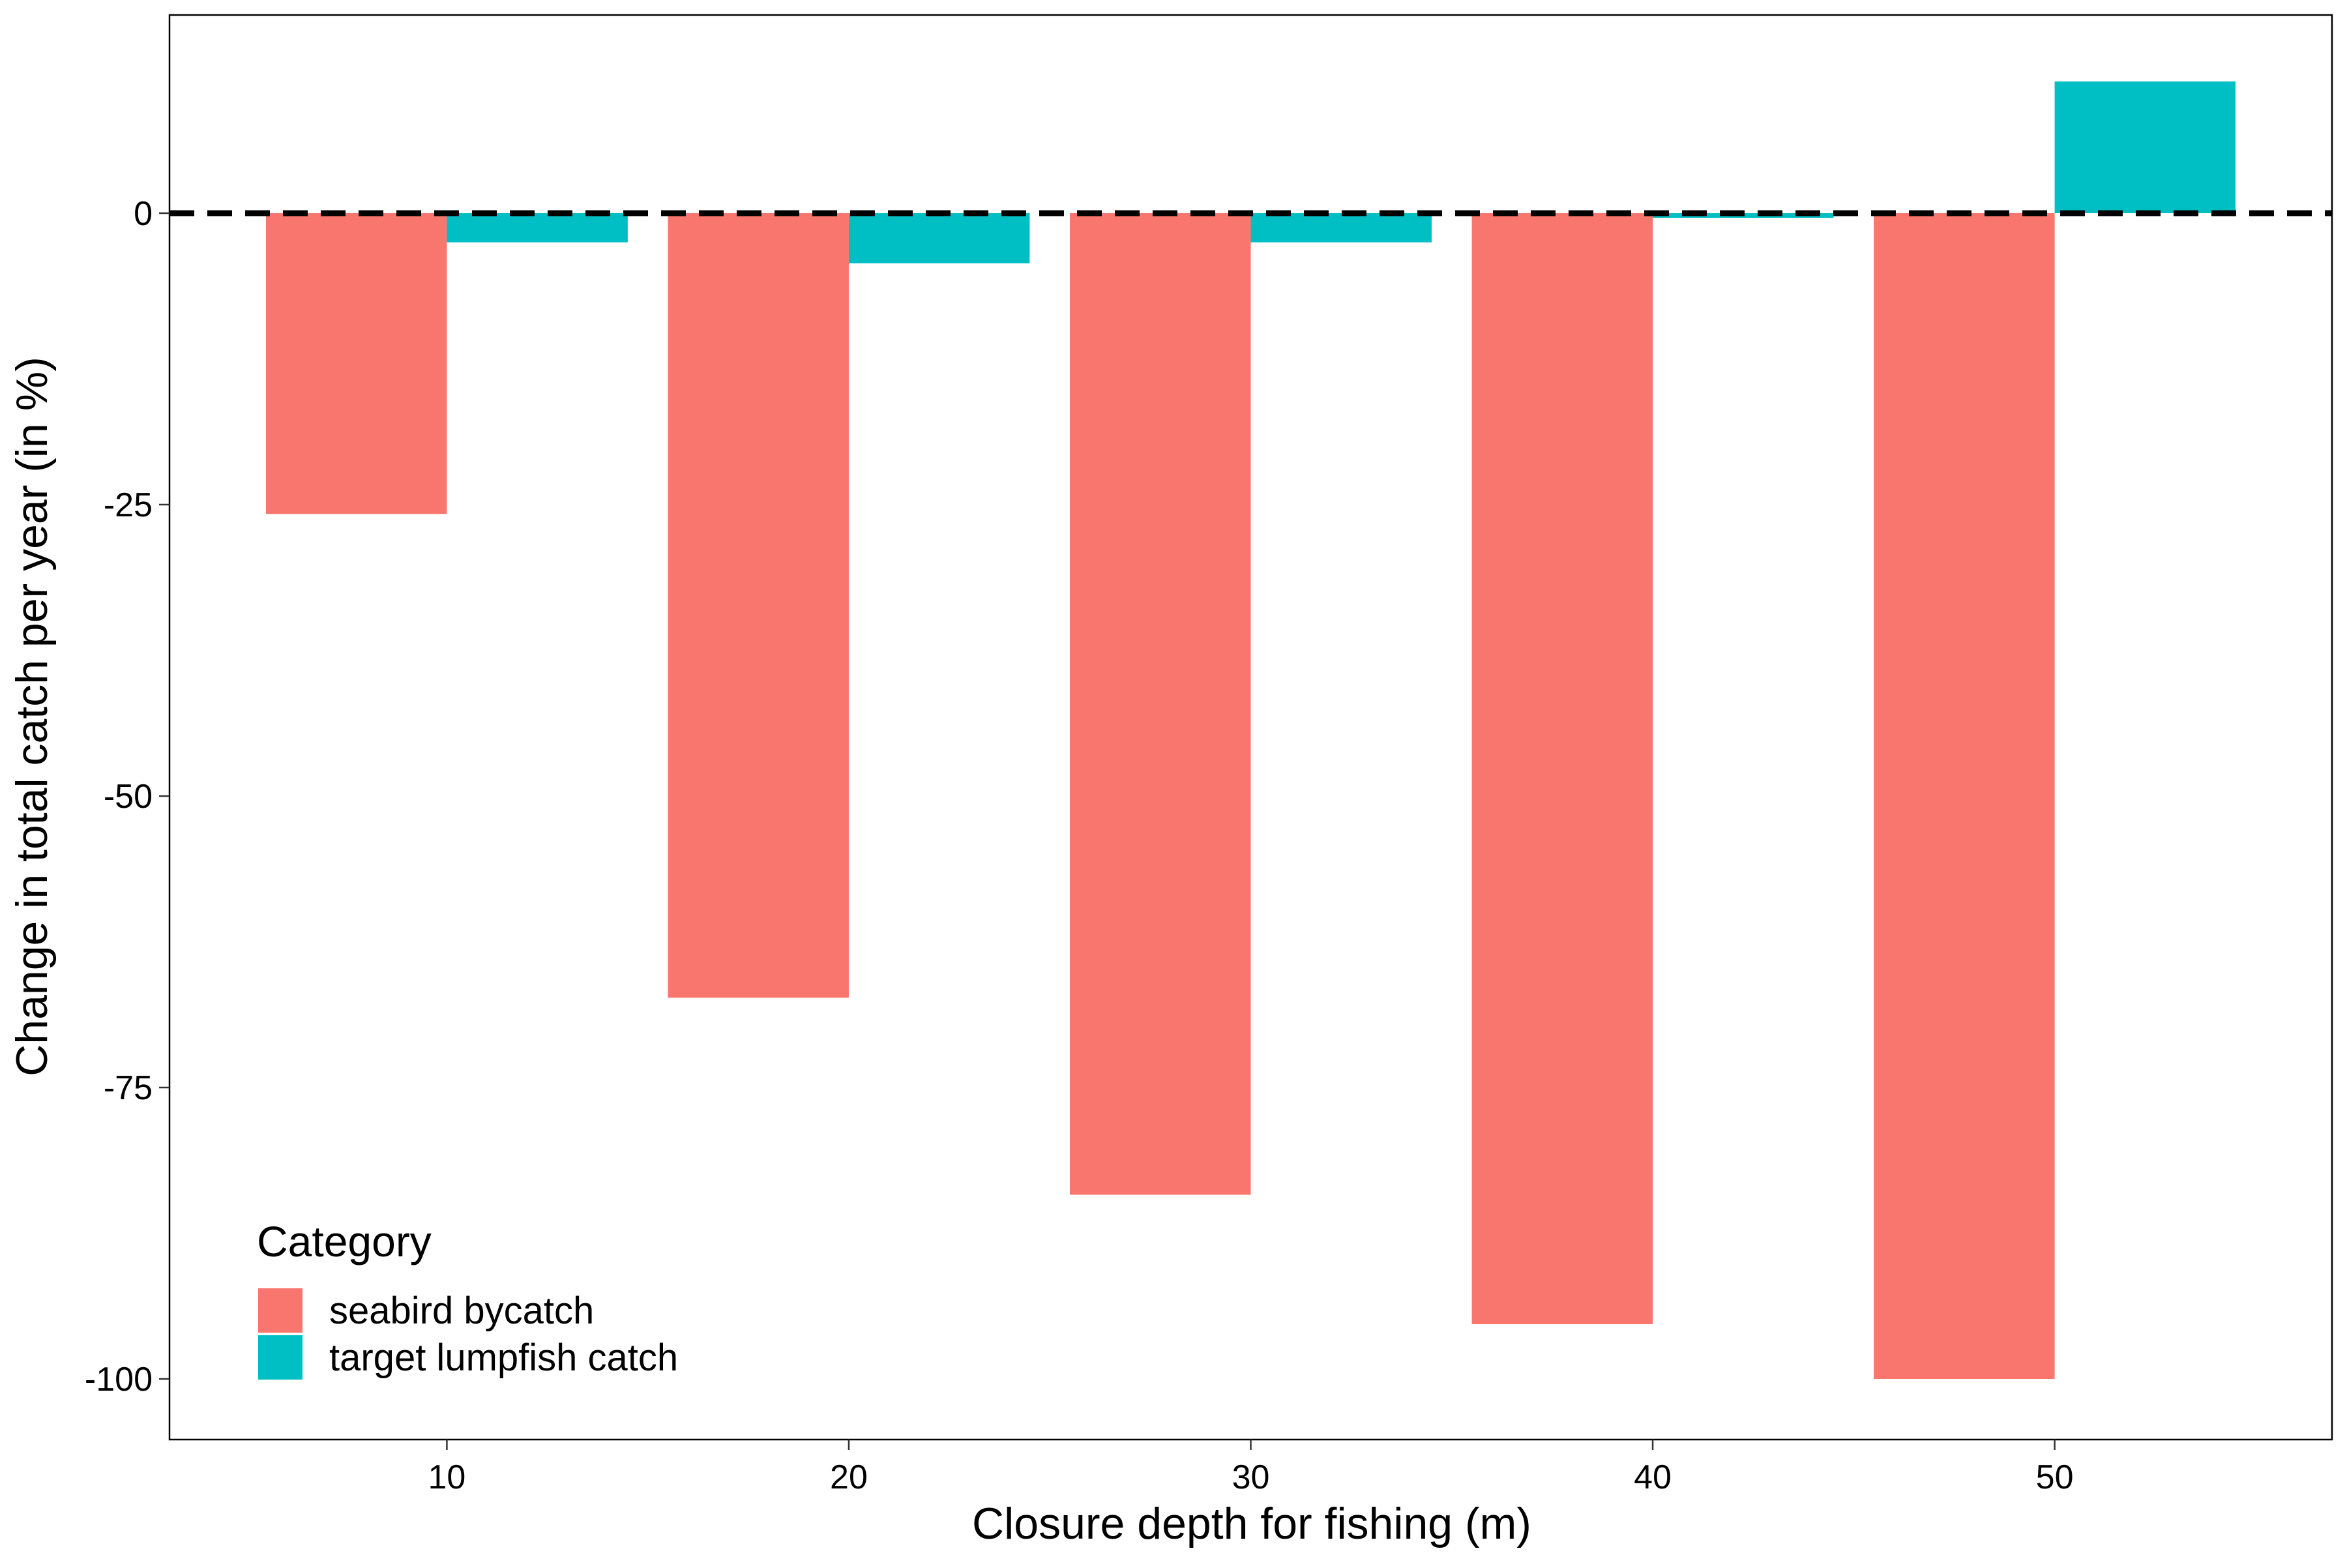  What do you see at coordinates (280, 1358) in the screenshot?
I see `legend-key-target-lumpfish-catch` at bounding box center [280, 1358].